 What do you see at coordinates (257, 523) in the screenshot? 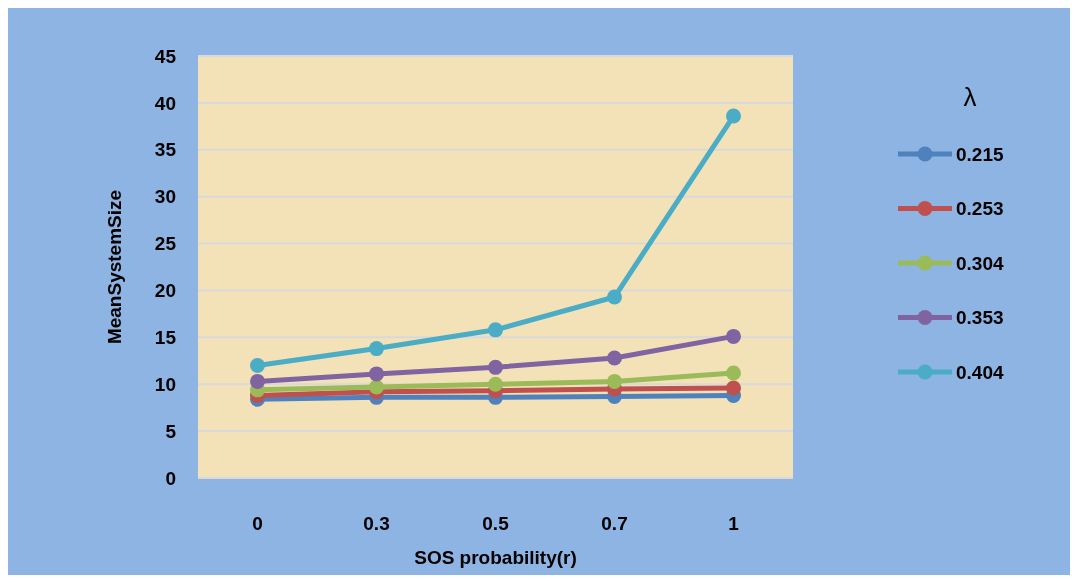
I see `x-tick-label: 0` at bounding box center [257, 523].